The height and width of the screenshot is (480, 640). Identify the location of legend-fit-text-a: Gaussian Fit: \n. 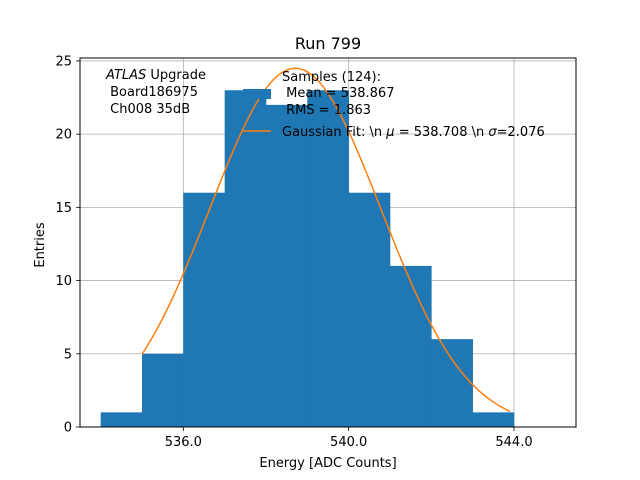
(334, 132).